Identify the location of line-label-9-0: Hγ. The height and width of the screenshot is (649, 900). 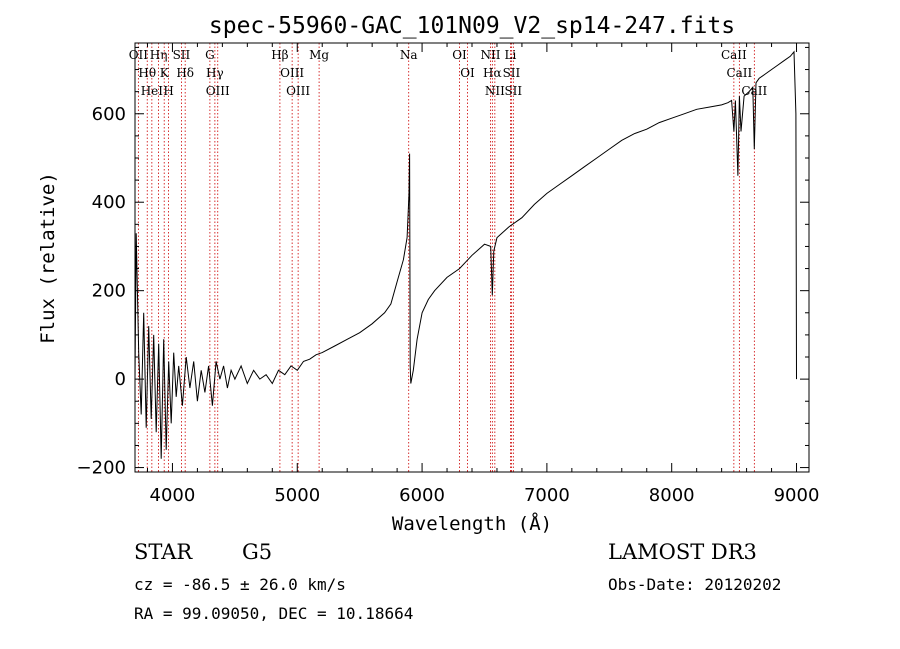
(215, 73).